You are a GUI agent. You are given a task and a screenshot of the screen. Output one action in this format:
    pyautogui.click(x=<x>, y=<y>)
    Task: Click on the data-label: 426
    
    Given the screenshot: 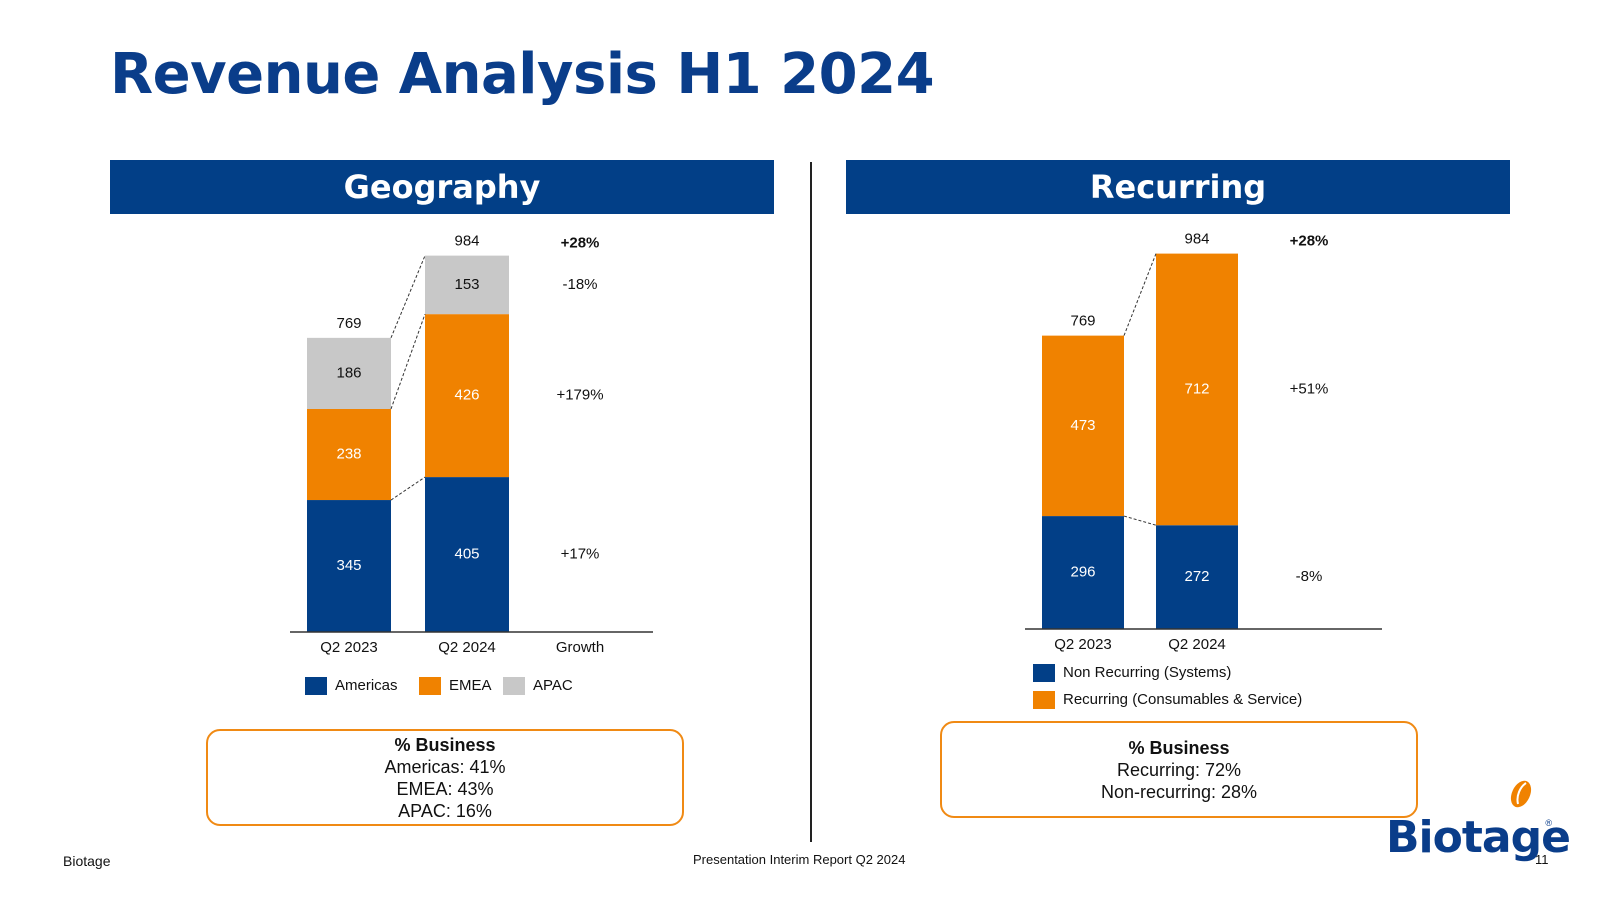 What is the action you would take?
    pyautogui.click(x=466, y=395)
    